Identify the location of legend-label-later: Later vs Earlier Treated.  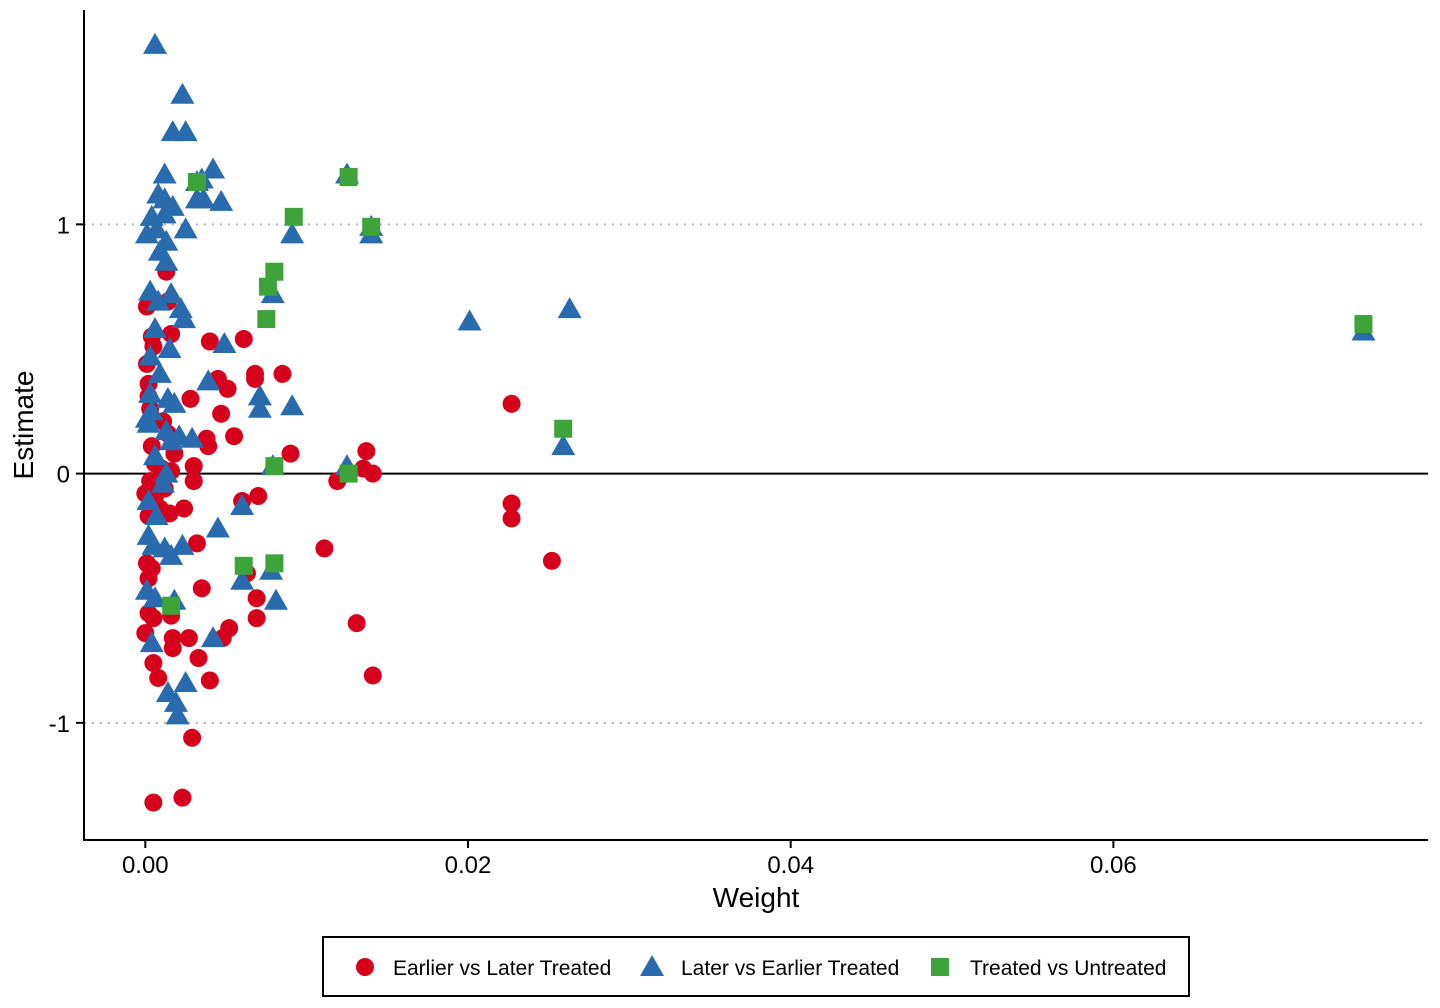
(790, 968).